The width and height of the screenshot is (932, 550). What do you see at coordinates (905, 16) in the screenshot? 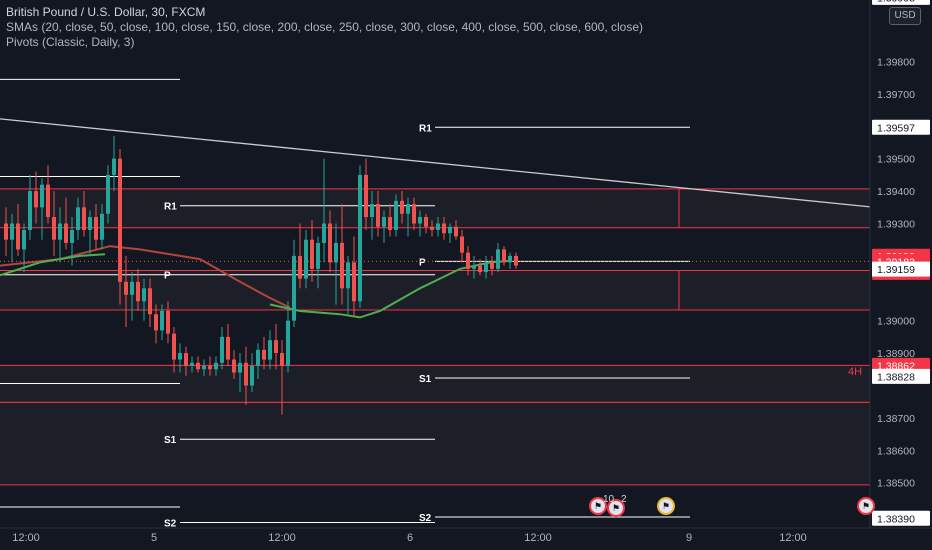
I see `currency-badge: USD` at bounding box center [905, 16].